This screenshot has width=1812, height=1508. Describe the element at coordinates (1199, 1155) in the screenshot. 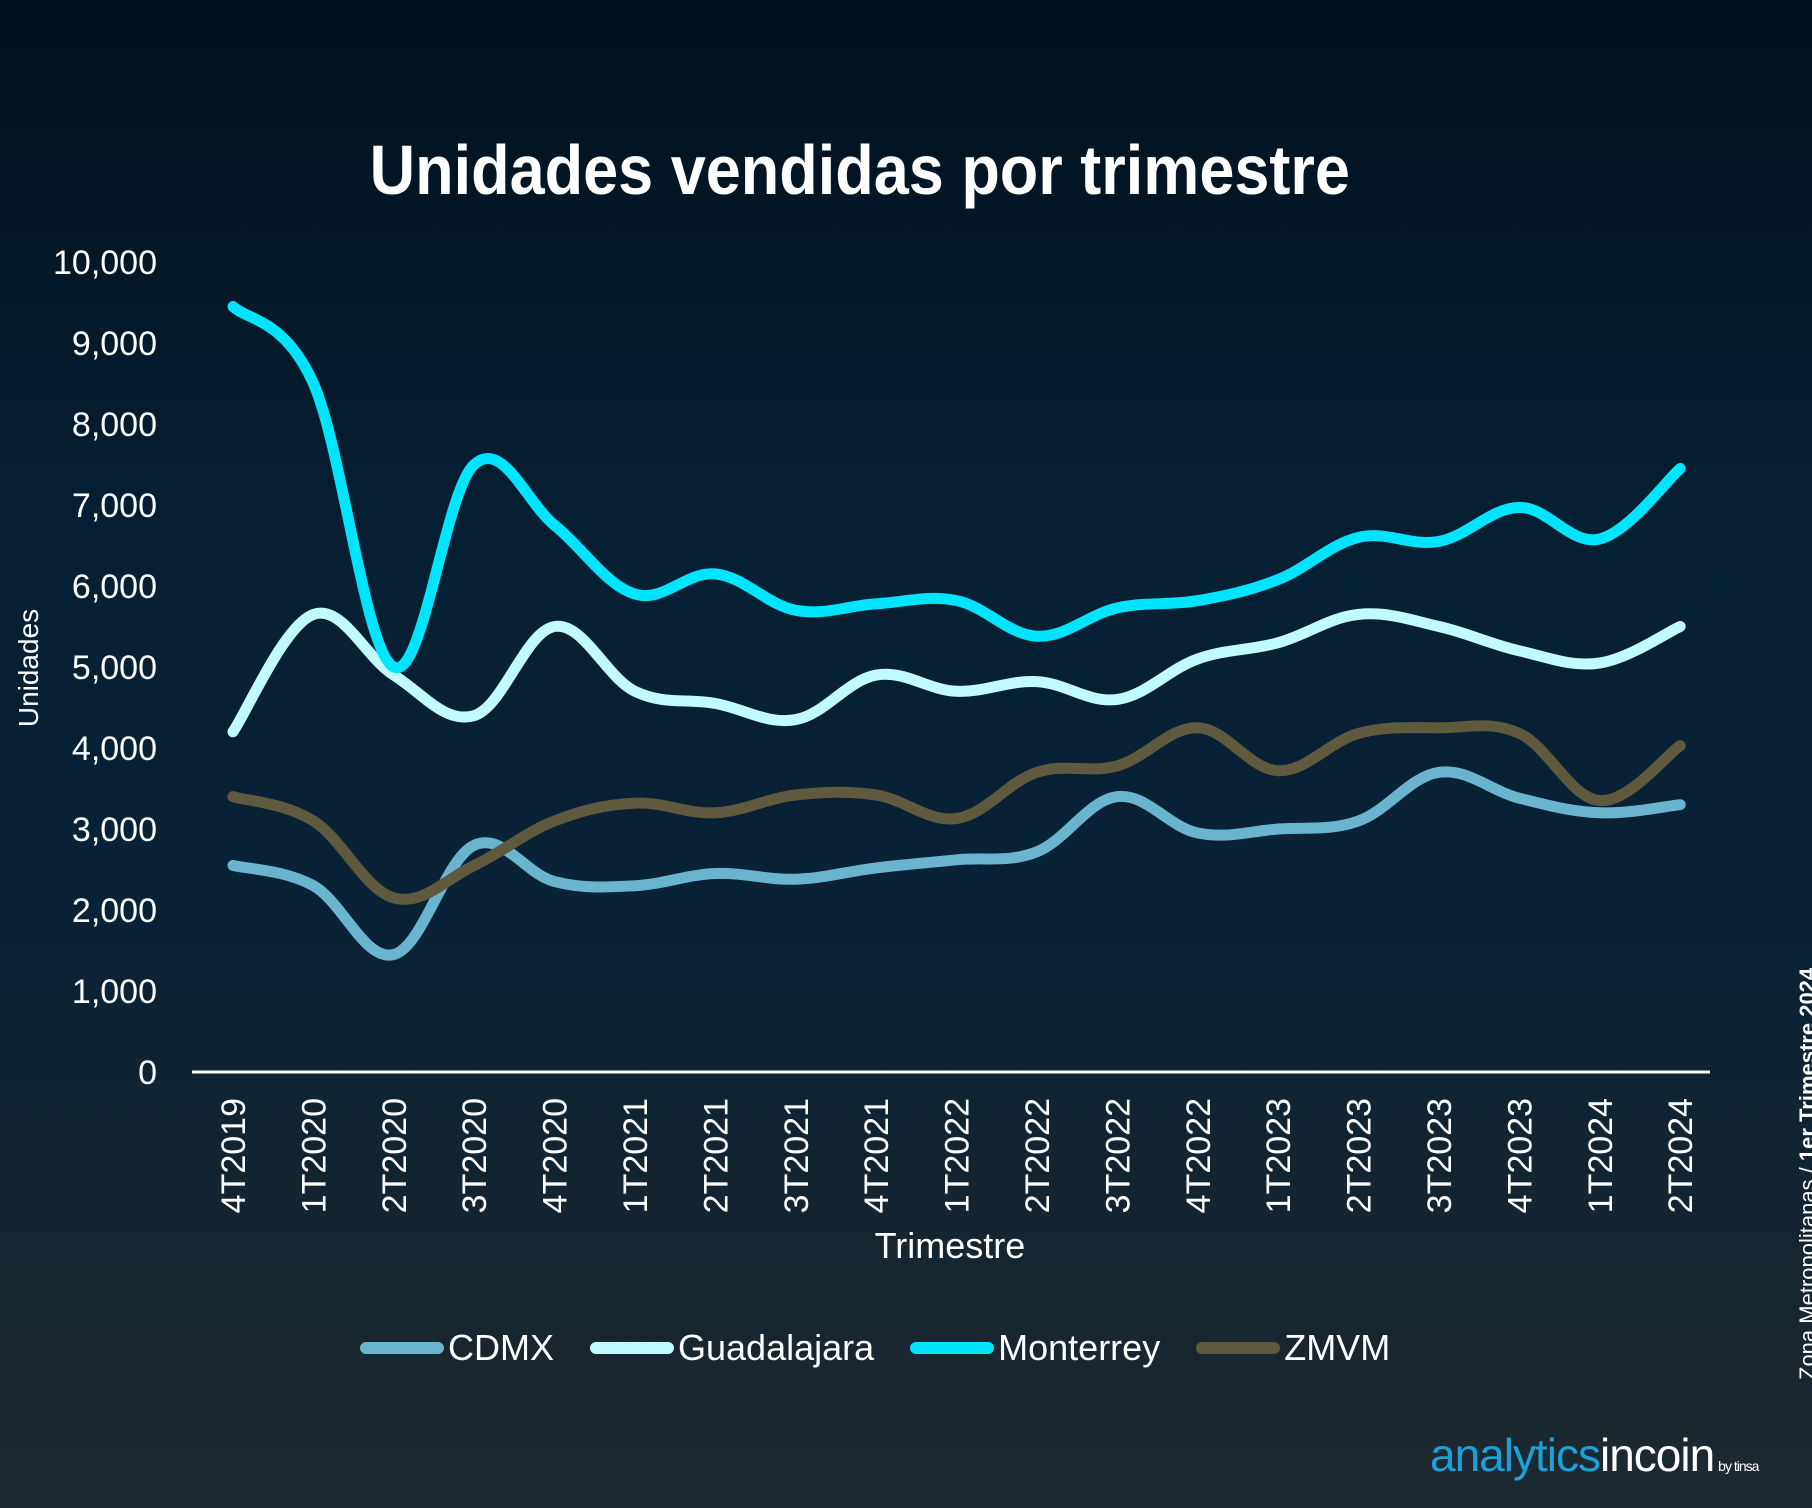

I see `x-tick-label: 4T2022` at that location.